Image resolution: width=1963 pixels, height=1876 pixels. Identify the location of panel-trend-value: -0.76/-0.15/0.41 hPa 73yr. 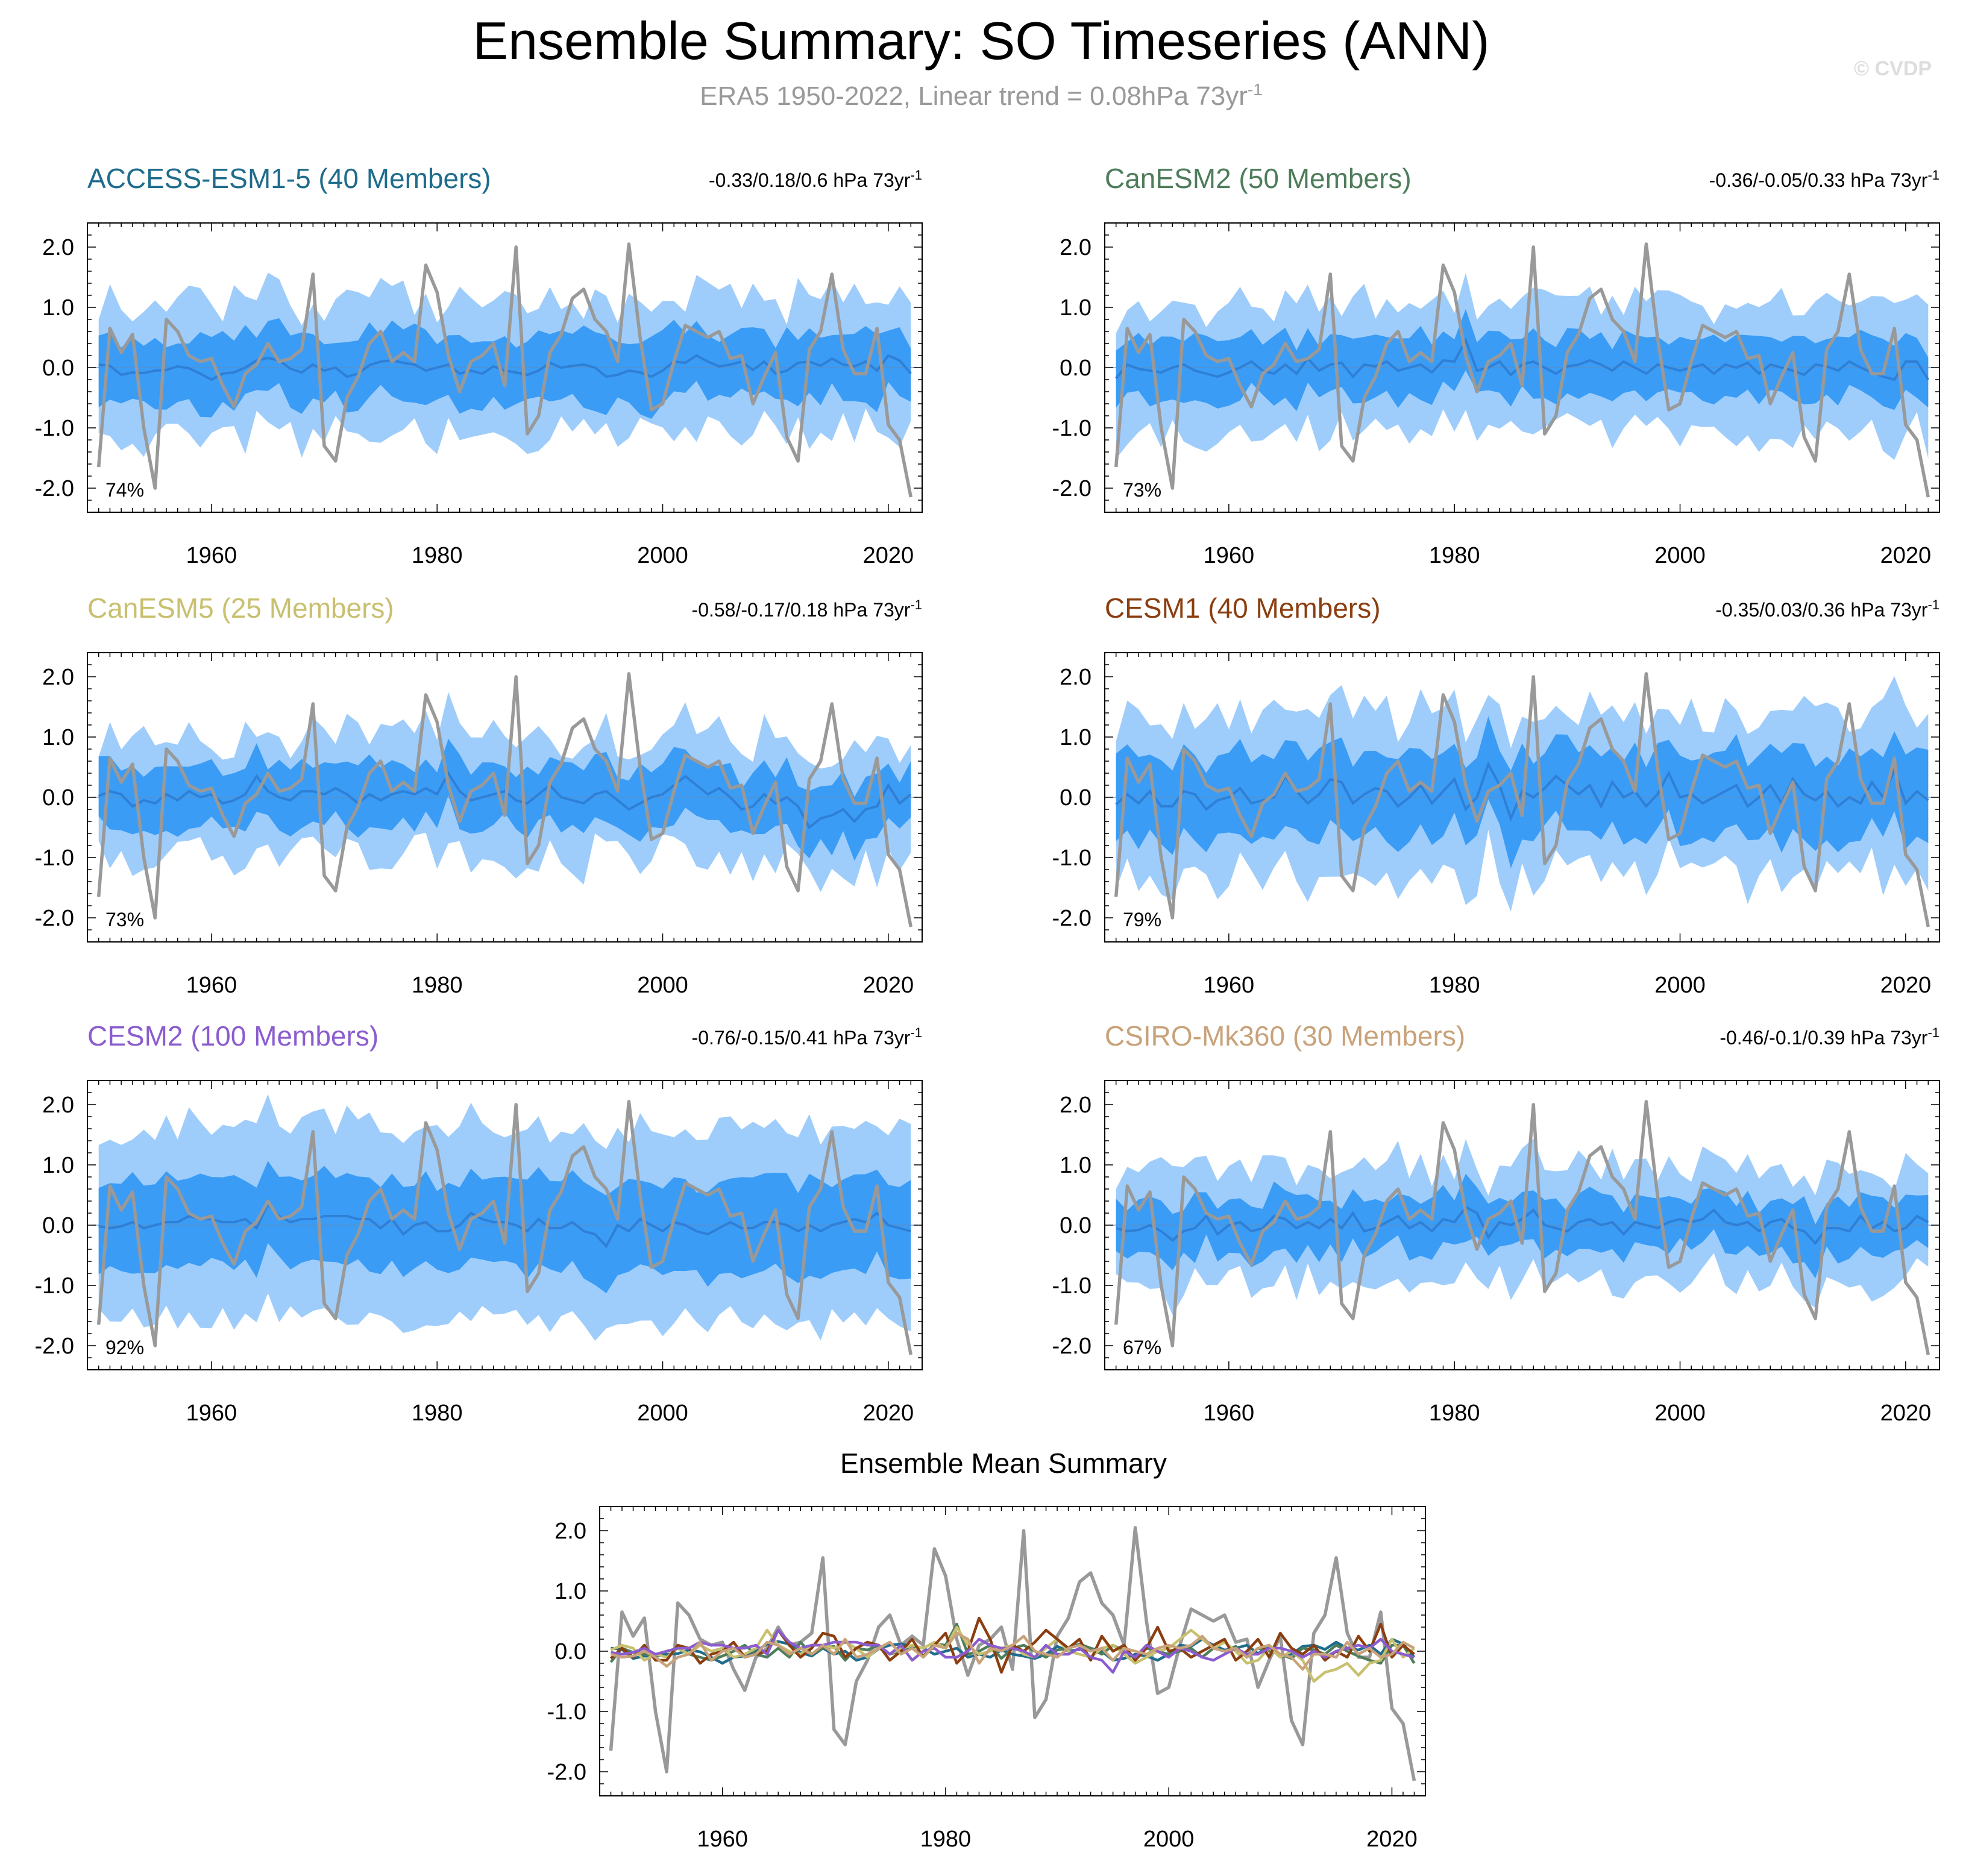
(801, 1038).